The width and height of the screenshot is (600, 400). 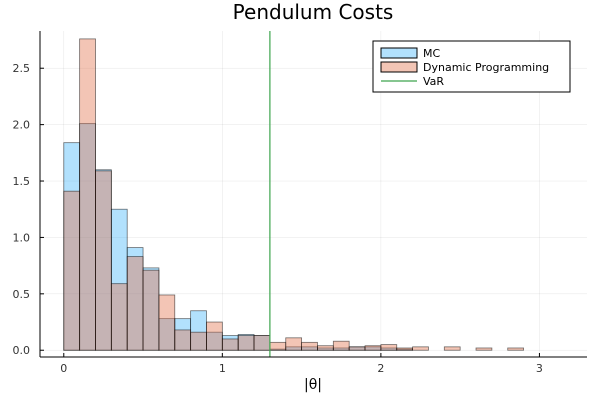 What do you see at coordinates (22, 68) in the screenshot?
I see `y-tick-label: 2.5` at bounding box center [22, 68].